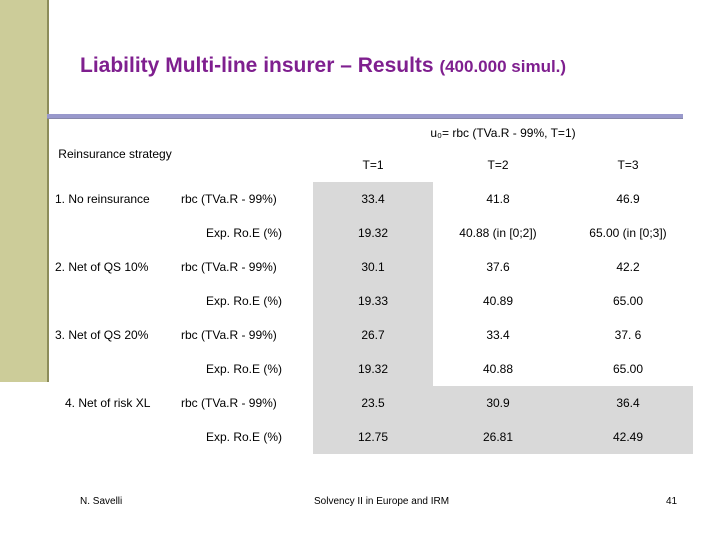  I want to click on cell-value: 12.75, so click(373, 437).